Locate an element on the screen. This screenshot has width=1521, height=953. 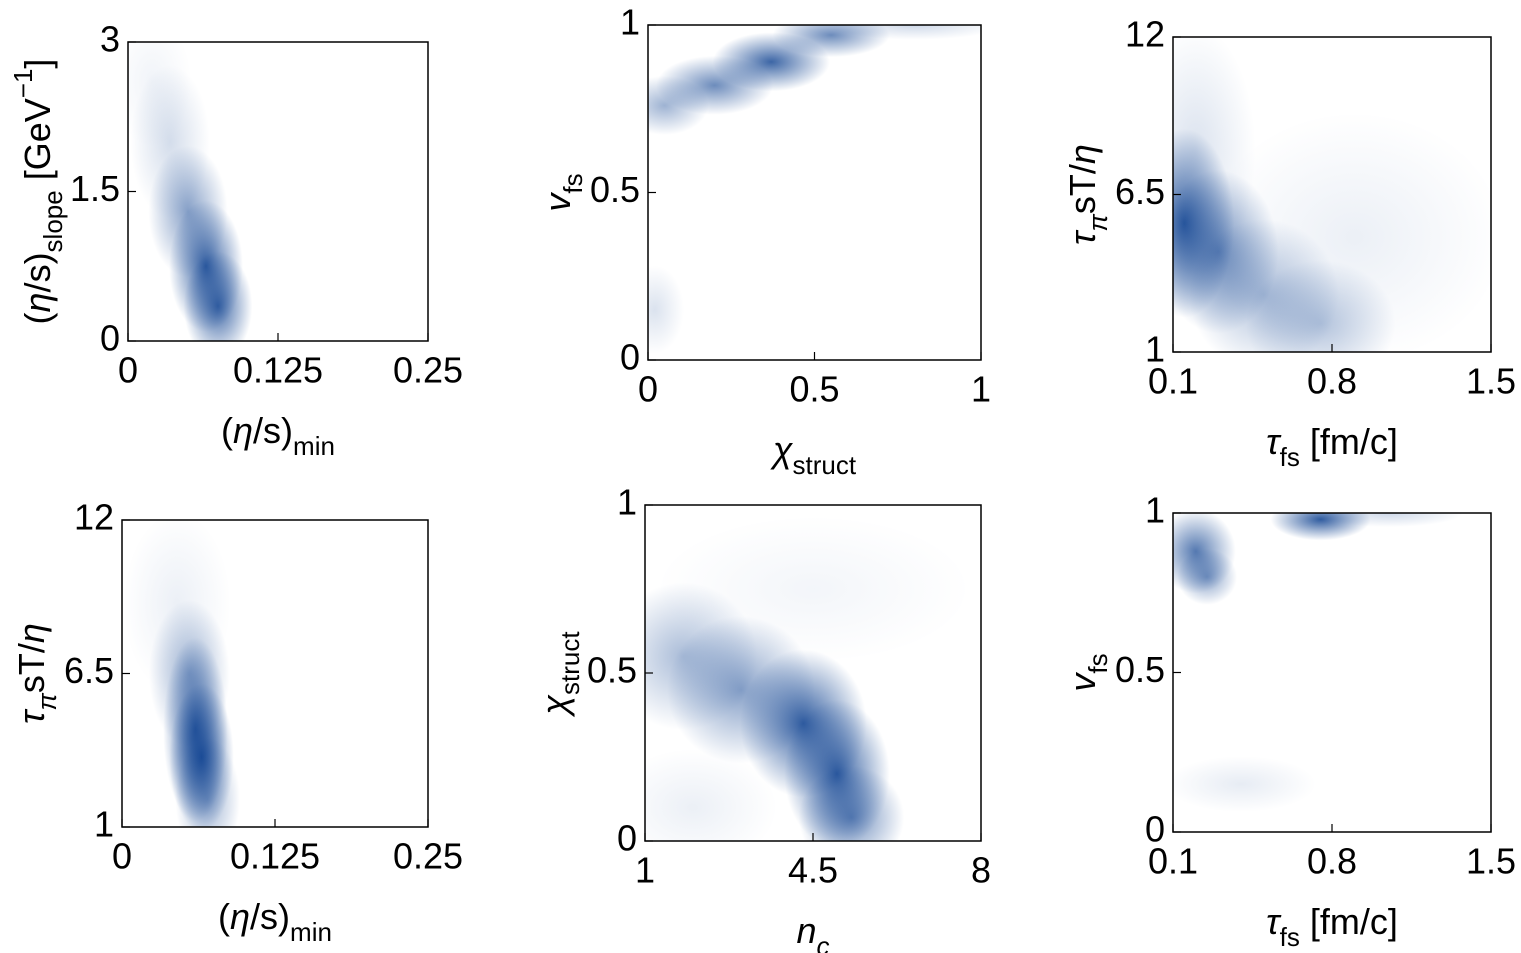
y-axis-label: (η/s)slope [GeV−1] is located at coordinates (38, 192).